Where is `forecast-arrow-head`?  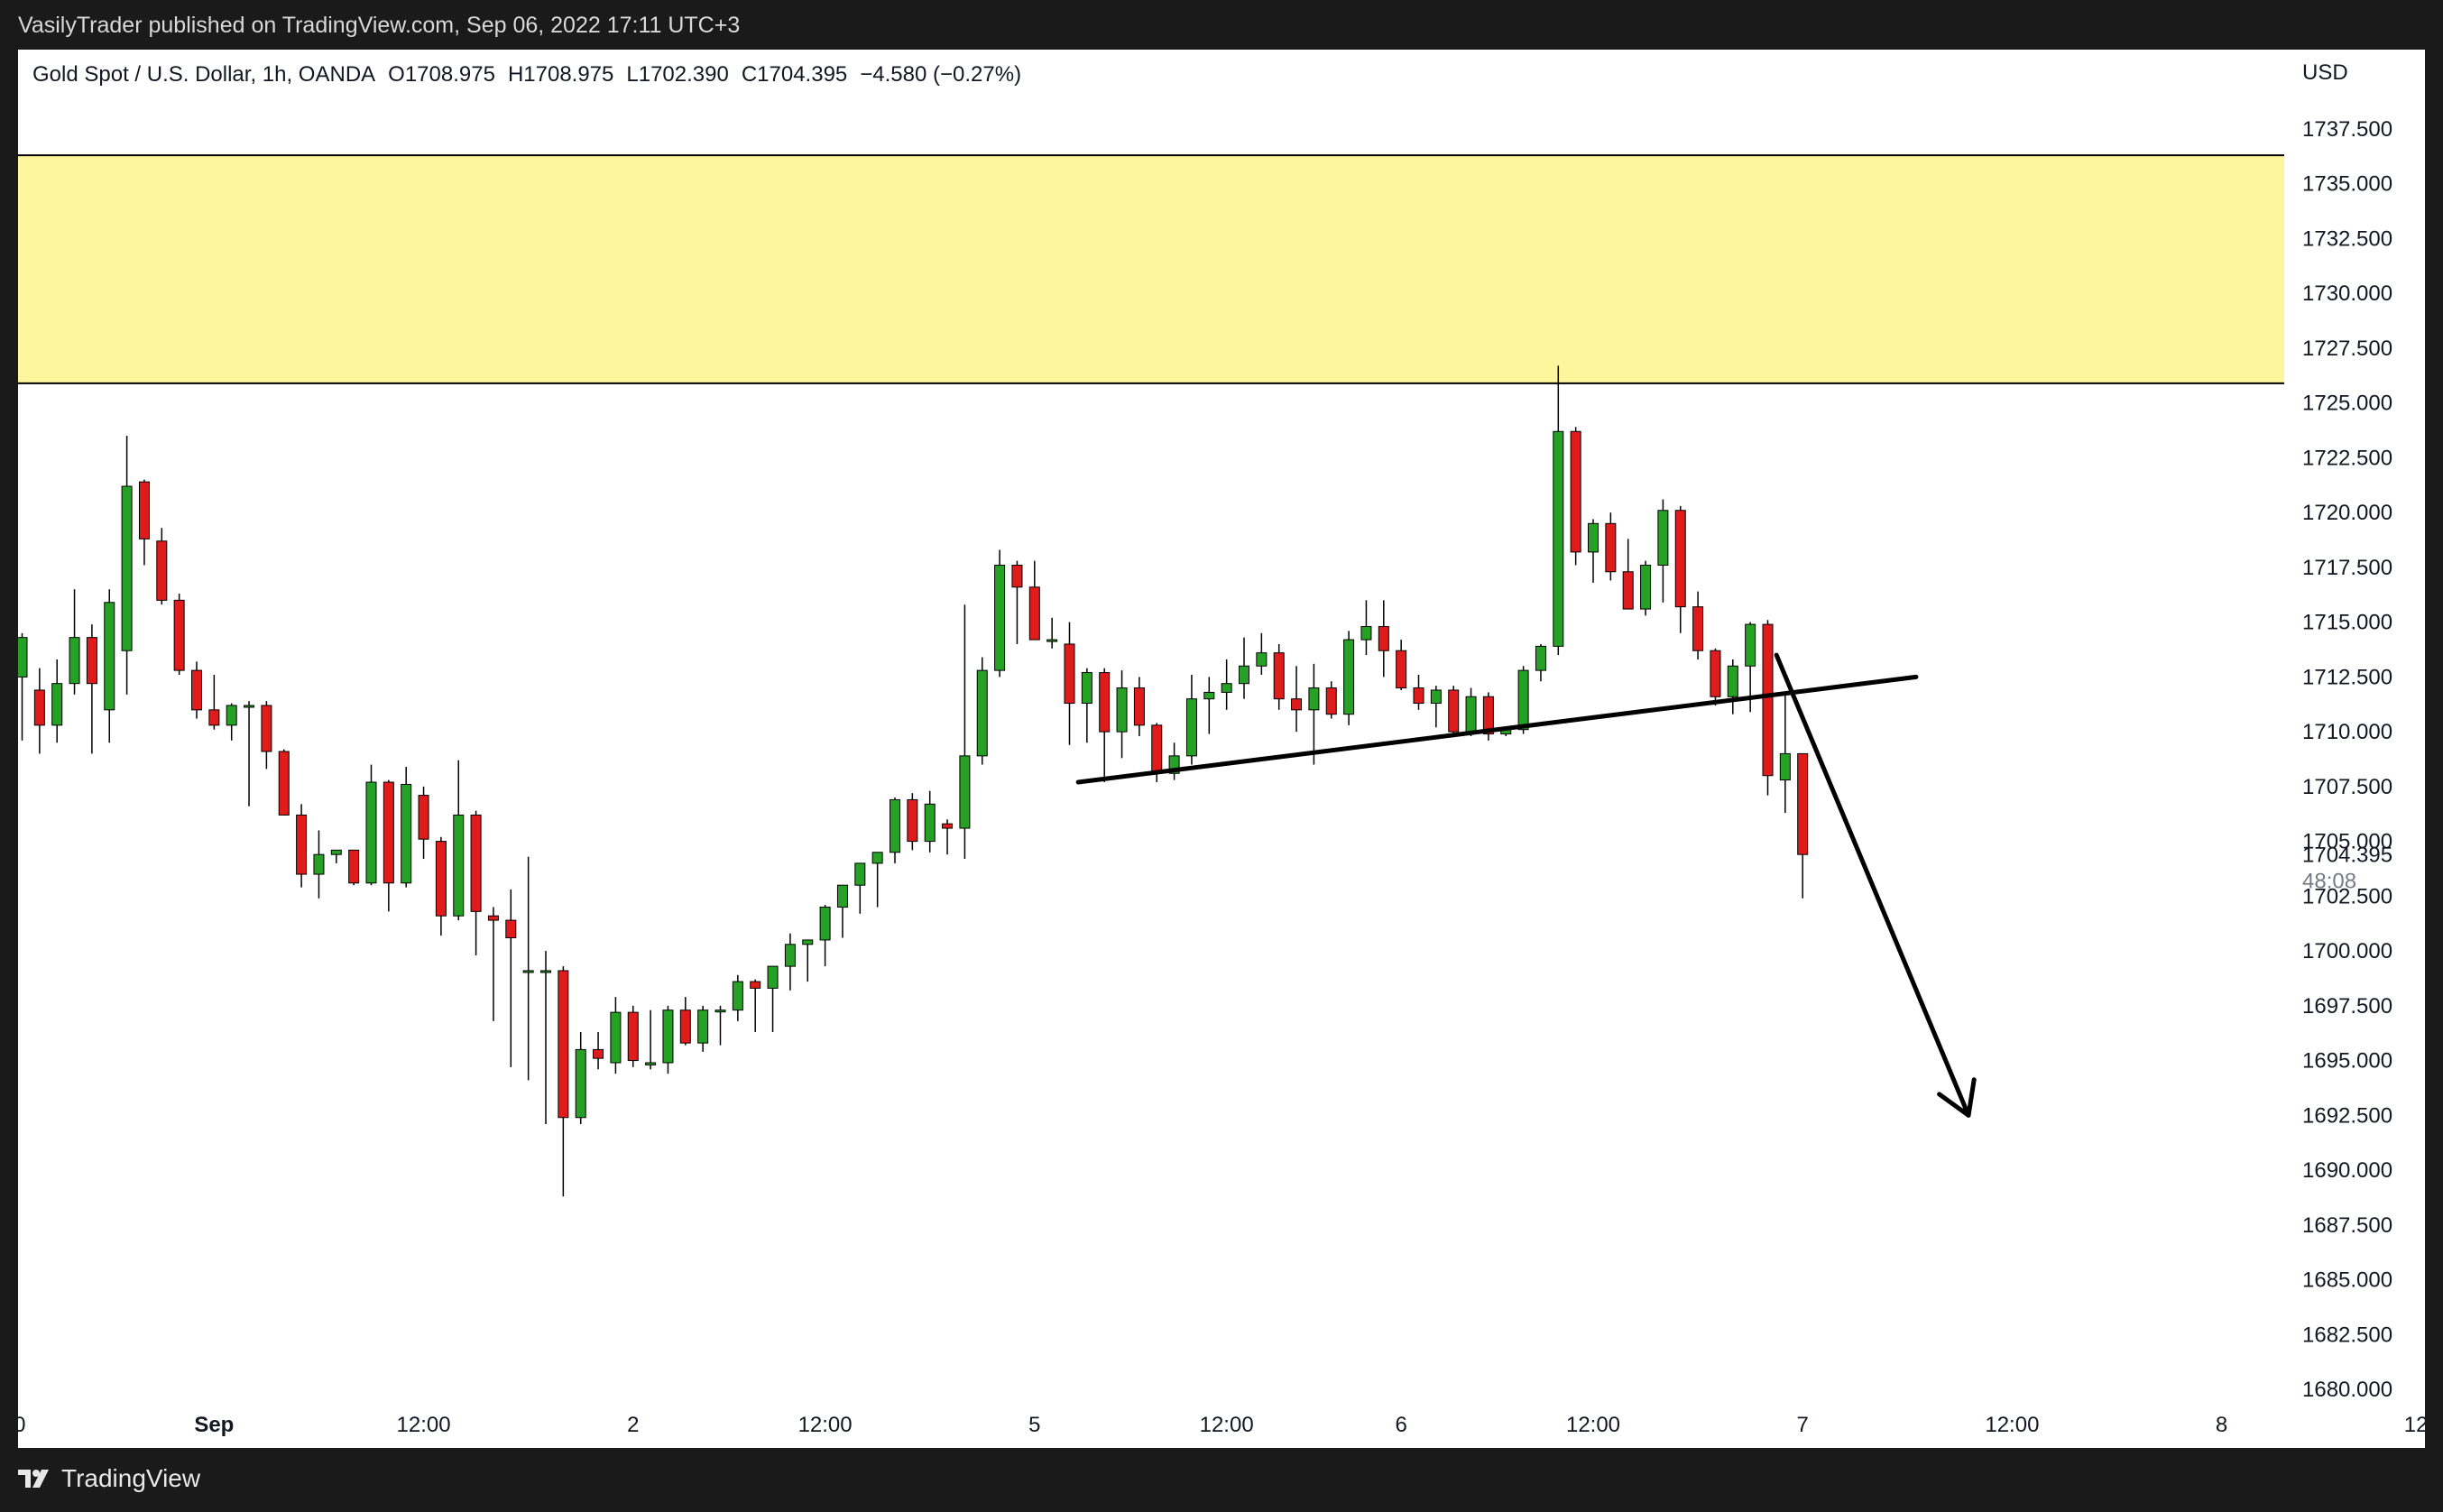
forecast-arrow-head is located at coordinates (1957, 1097).